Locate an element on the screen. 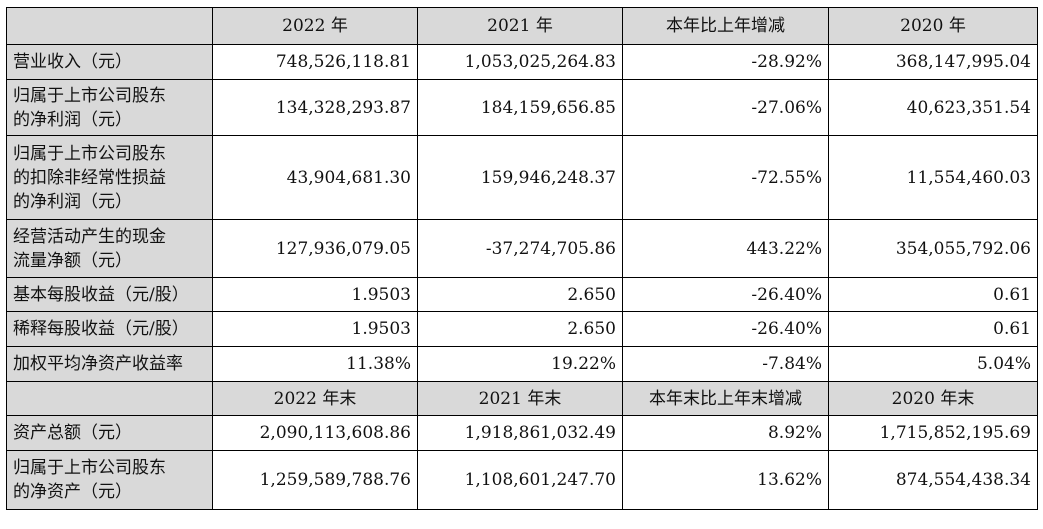 The width and height of the screenshot is (1043, 529). value-cell: 1,108,601,247.70 is located at coordinates (520, 480).